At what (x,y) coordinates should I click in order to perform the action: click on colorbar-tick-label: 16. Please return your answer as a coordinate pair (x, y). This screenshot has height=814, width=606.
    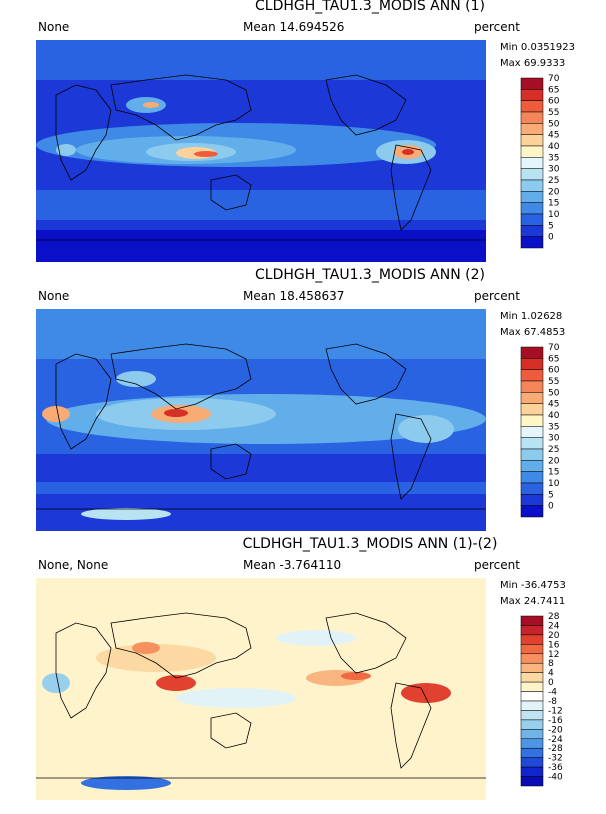
    Looking at the image, I should click on (554, 645).